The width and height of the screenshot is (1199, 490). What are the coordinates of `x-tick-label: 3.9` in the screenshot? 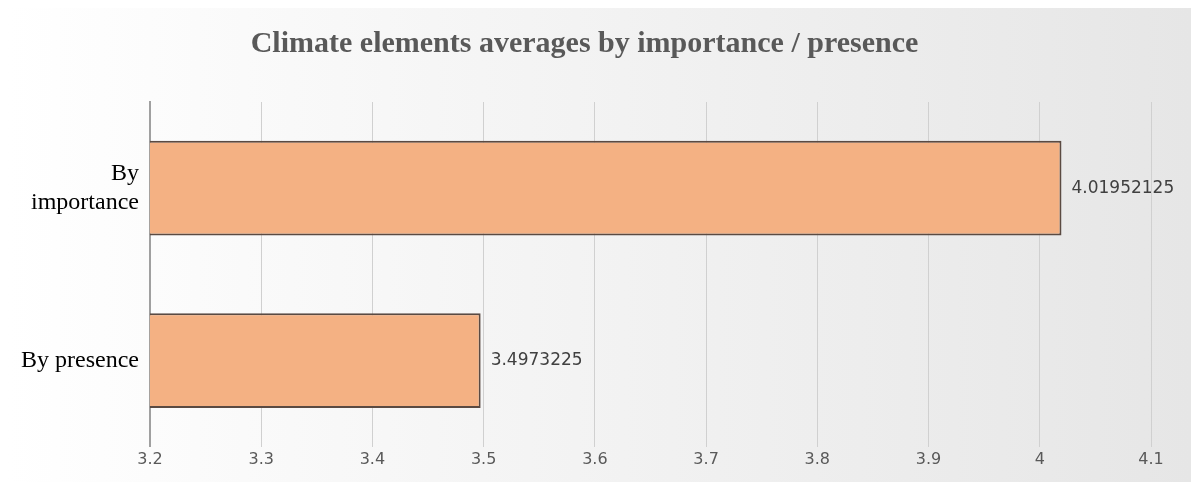 It's located at (928, 458).